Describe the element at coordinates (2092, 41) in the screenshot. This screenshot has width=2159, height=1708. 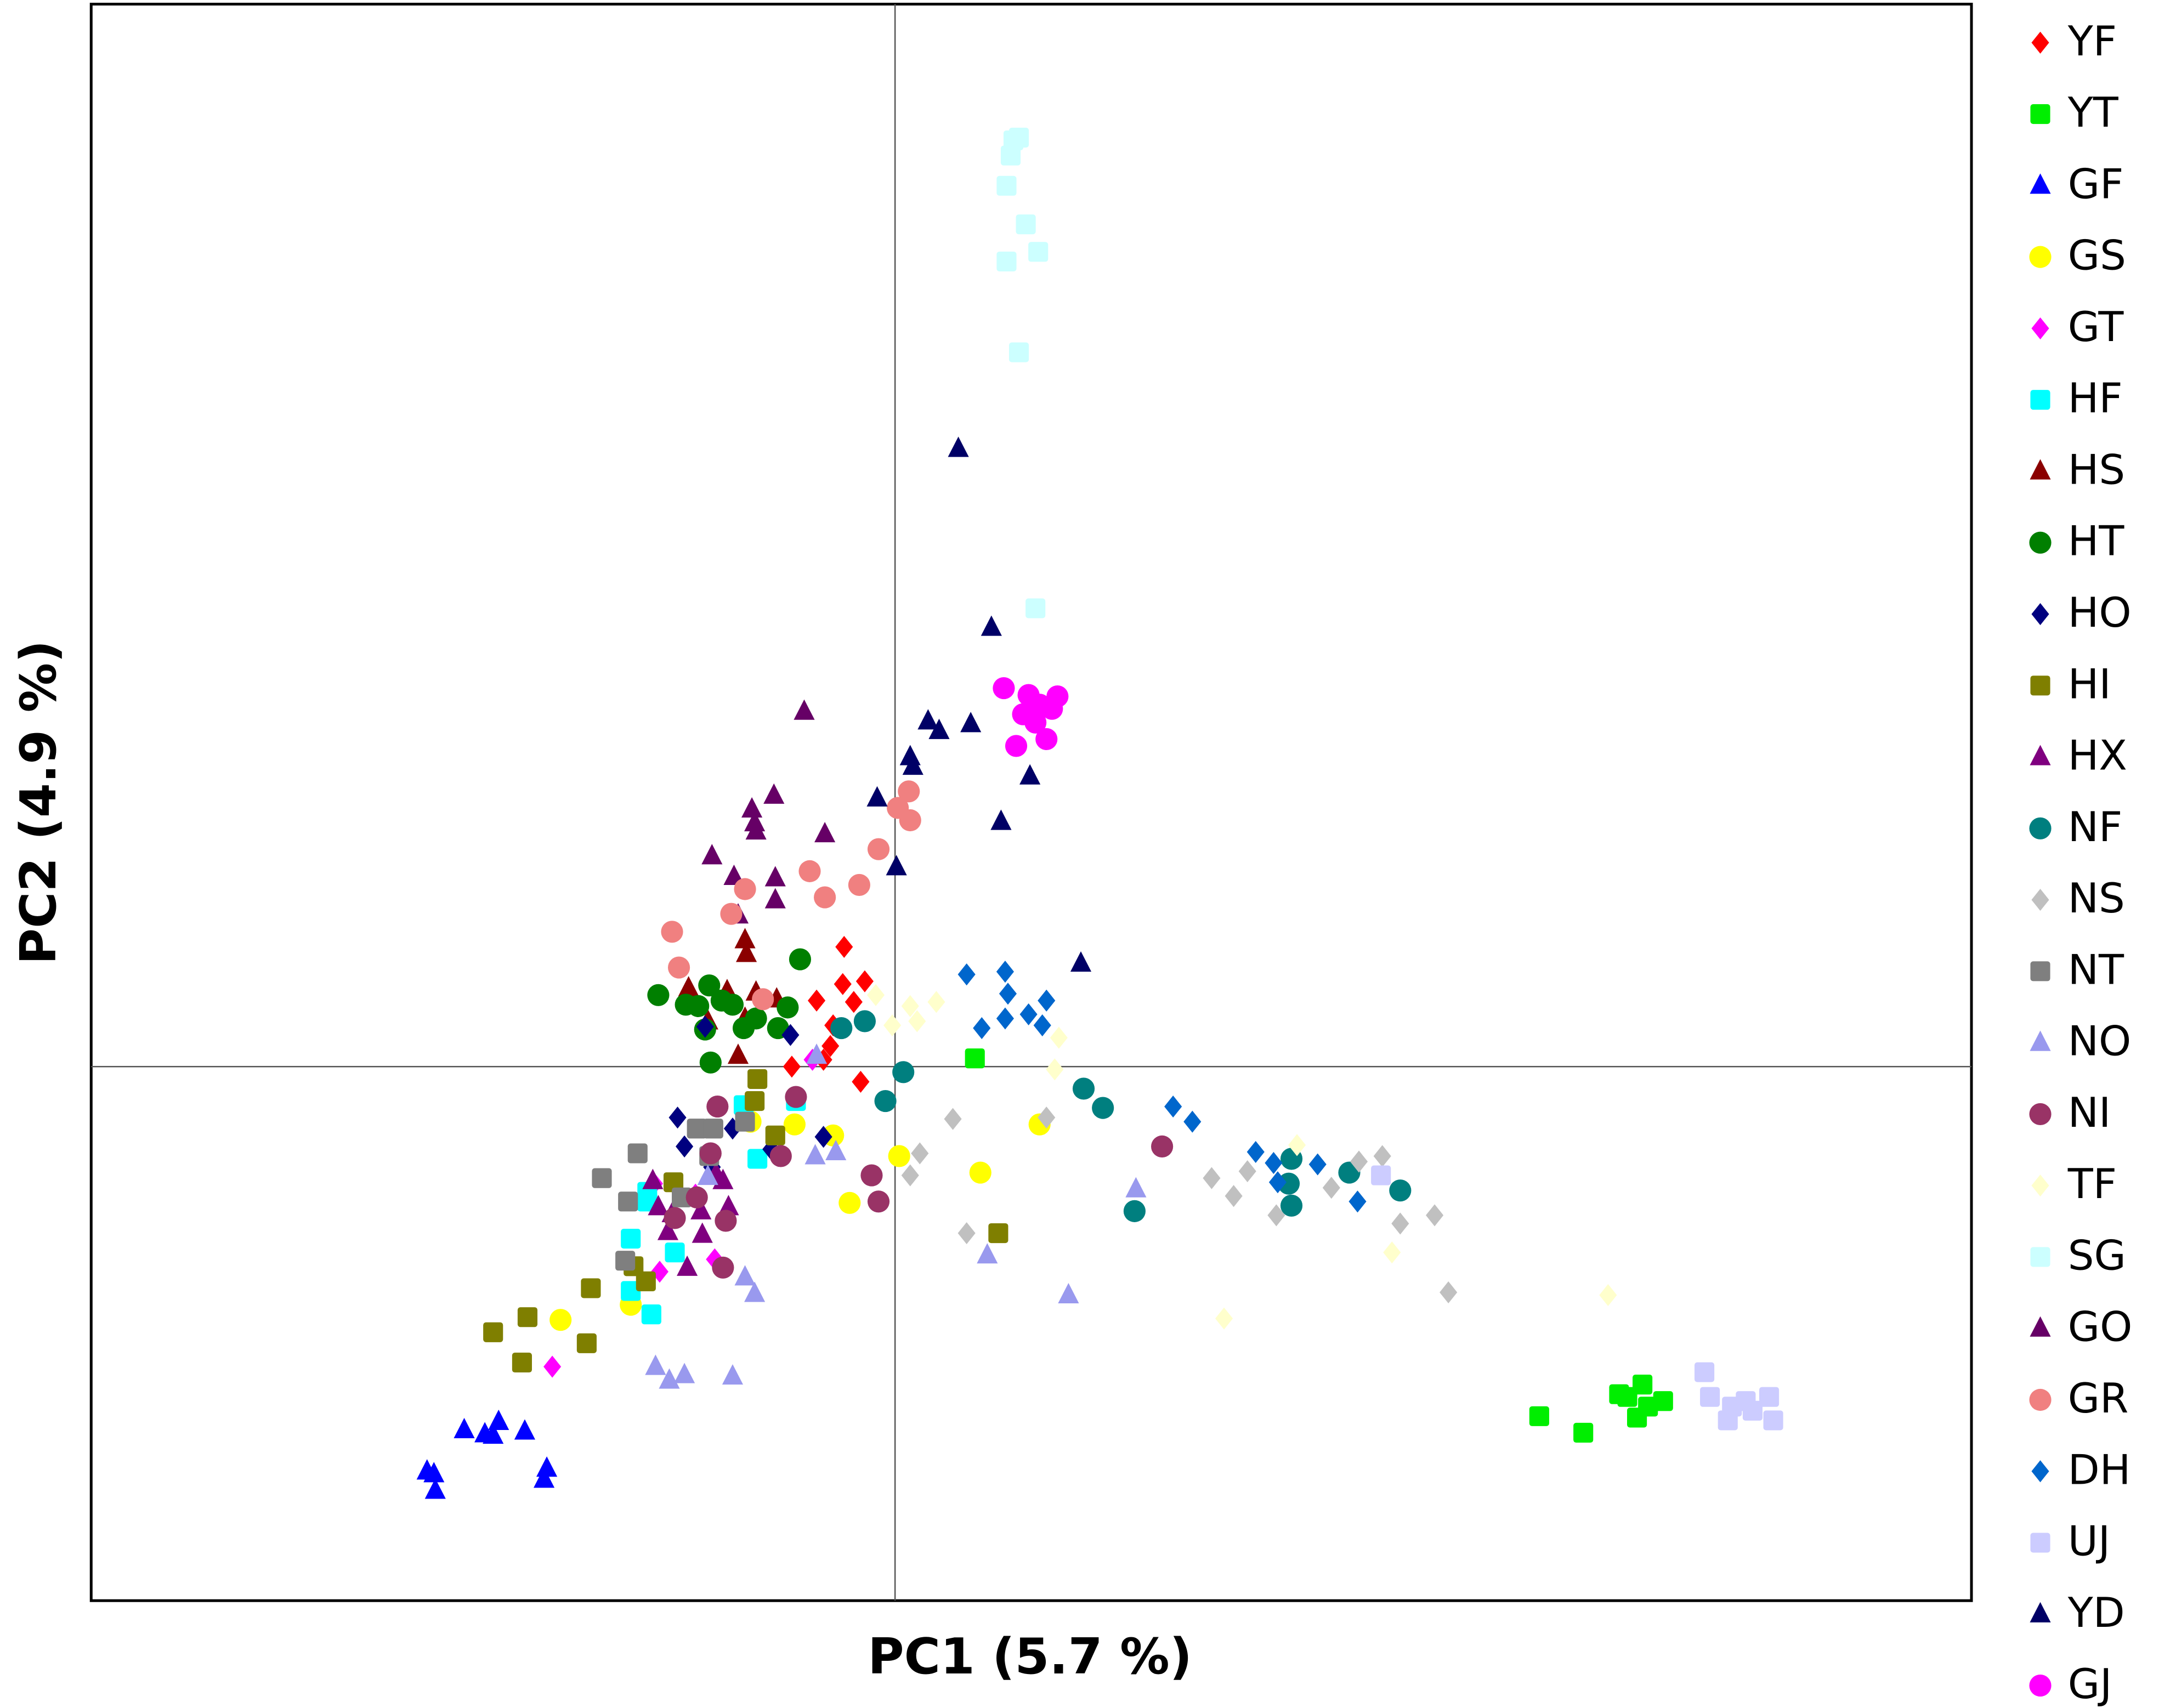
I see `legend-label: YF` at that location.